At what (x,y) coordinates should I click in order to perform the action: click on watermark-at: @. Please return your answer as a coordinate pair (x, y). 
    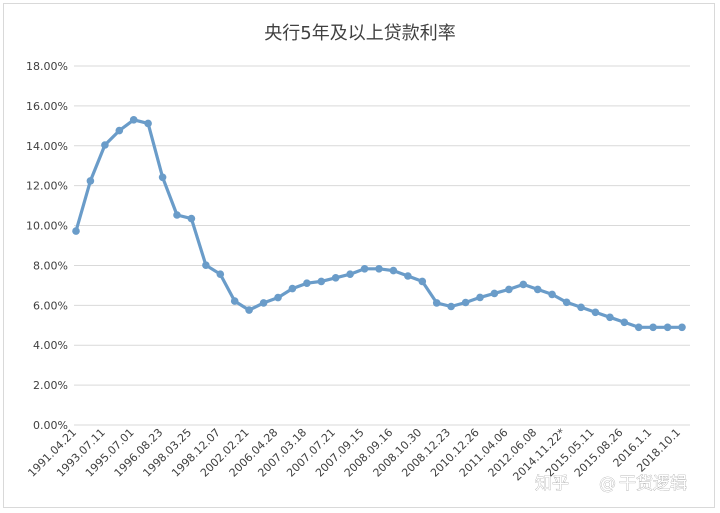
    Looking at the image, I should click on (607, 484).